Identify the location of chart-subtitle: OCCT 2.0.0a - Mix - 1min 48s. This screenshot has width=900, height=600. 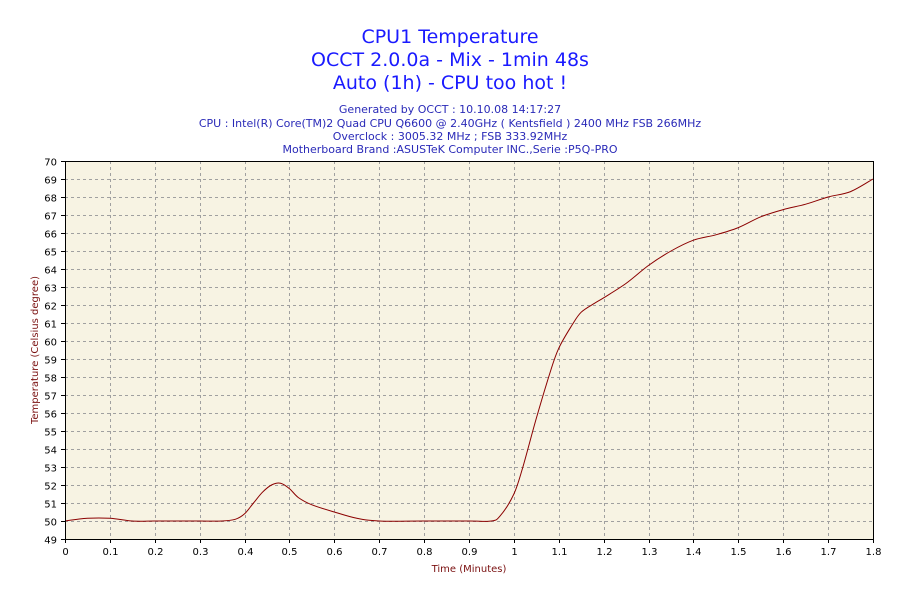
(450, 60).